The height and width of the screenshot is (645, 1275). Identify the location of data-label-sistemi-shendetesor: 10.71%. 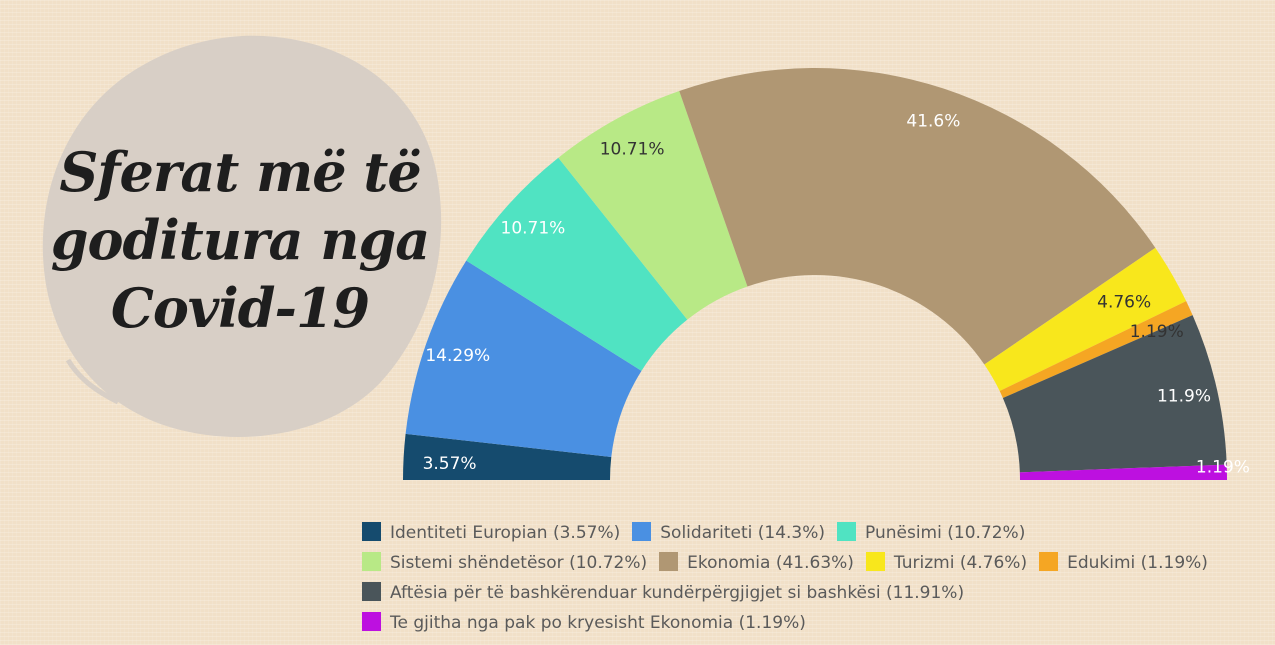
(632, 150).